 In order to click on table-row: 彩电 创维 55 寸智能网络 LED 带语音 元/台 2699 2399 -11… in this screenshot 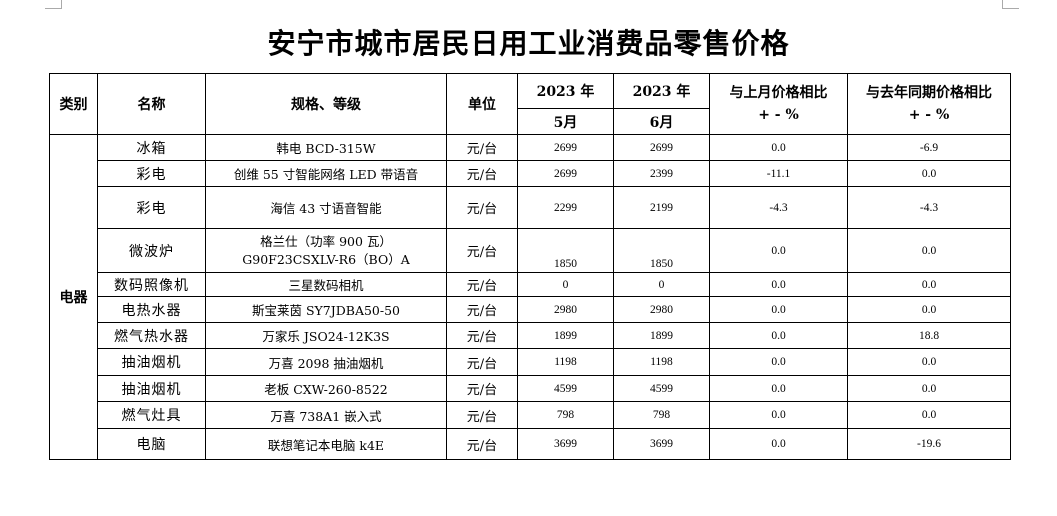, I will do `click(530, 173)`.